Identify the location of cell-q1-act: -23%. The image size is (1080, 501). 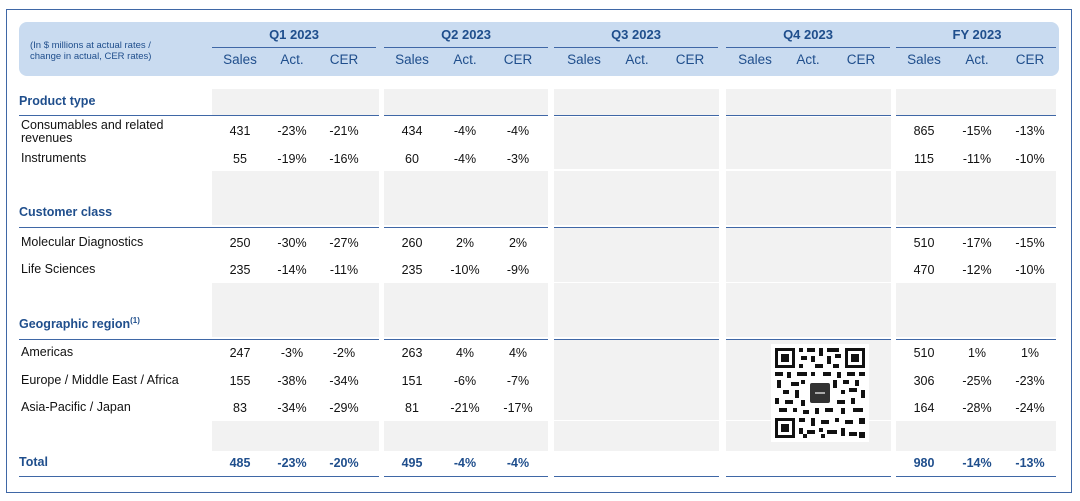
(292, 131).